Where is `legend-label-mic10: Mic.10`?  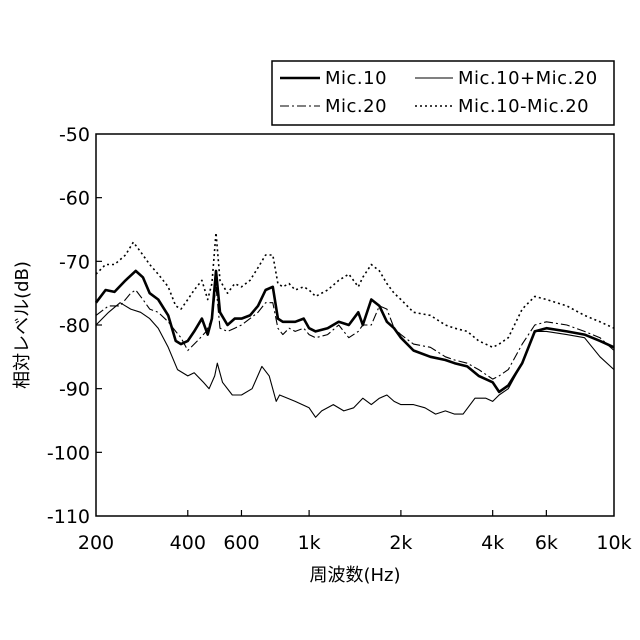 legend-label-mic10: Mic.10 is located at coordinates (356, 78).